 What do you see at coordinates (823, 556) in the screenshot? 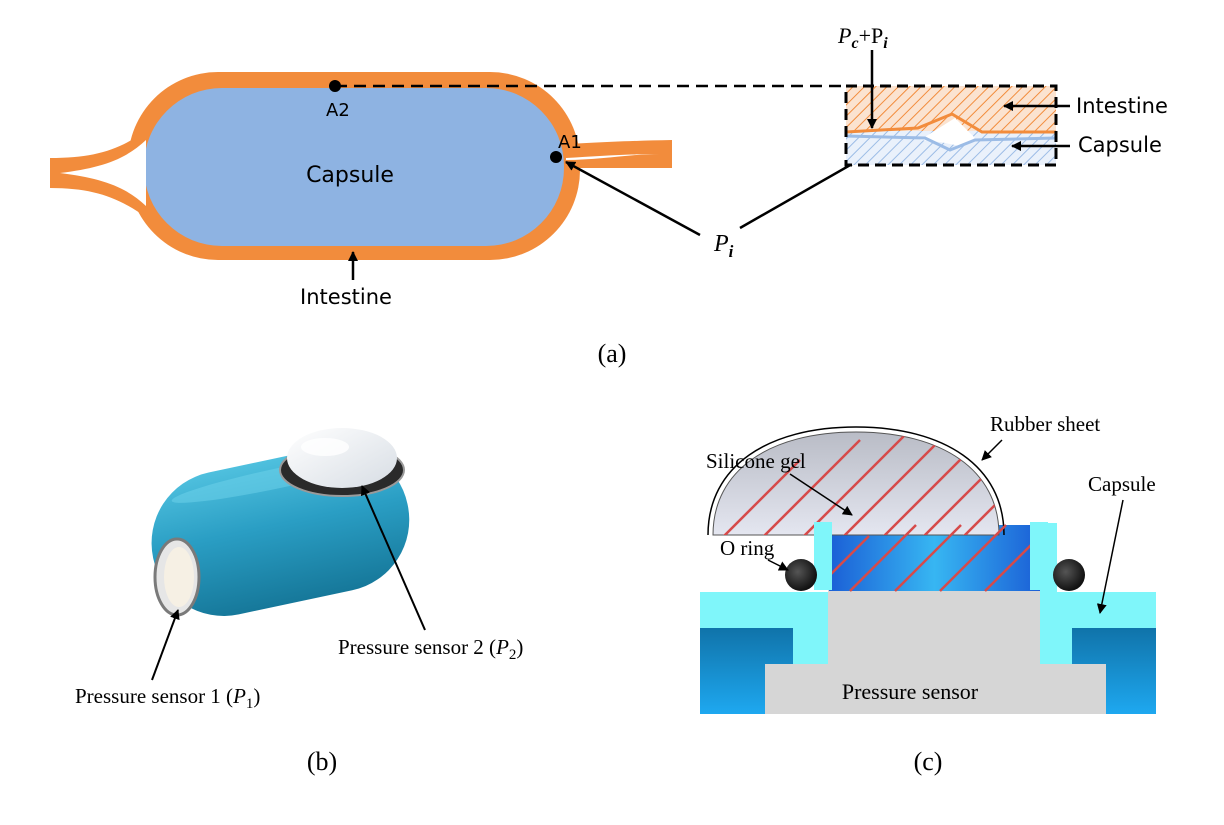
I see `wall-post-left` at bounding box center [823, 556].